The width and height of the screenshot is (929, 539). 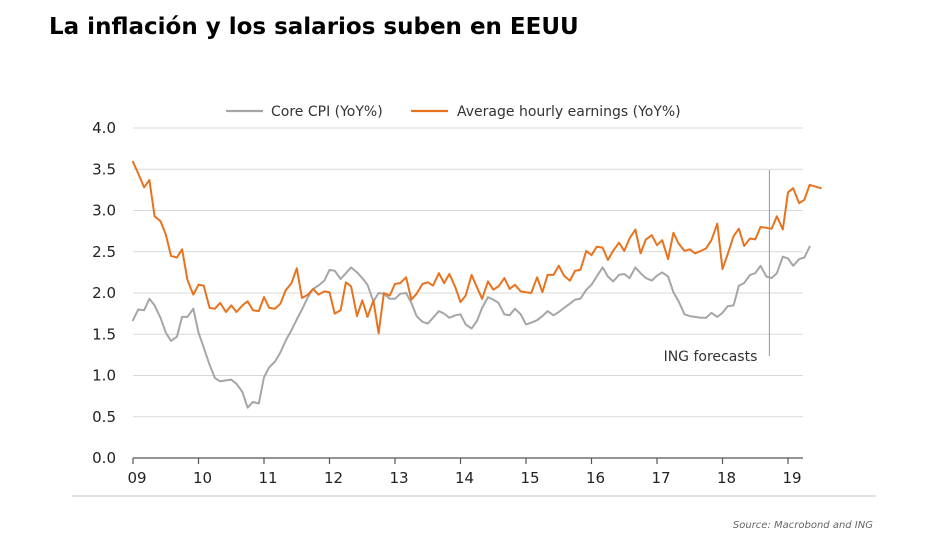 I want to click on legend-label-1: Average hourly earnings (YoY%), so click(x=569, y=112).